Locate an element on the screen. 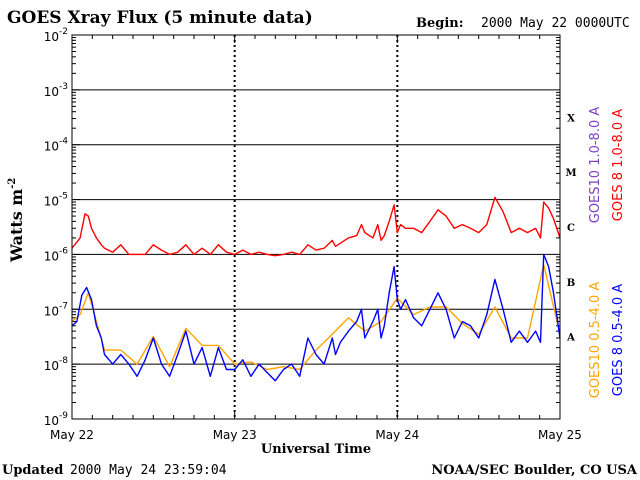 Image resolution: width=640 pixels, height=480 pixels. chart-title: GOES Xray Flux (5 minute data) is located at coordinates (160, 18).